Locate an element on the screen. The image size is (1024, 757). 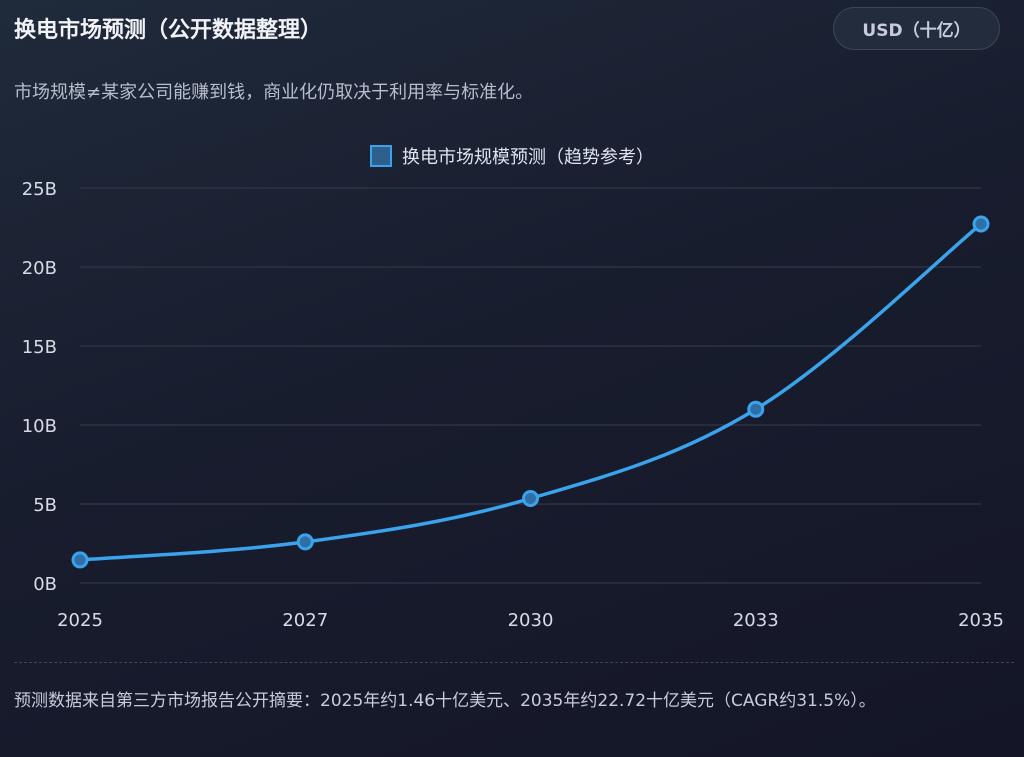
y-tick-label: 10B is located at coordinates (39, 426).